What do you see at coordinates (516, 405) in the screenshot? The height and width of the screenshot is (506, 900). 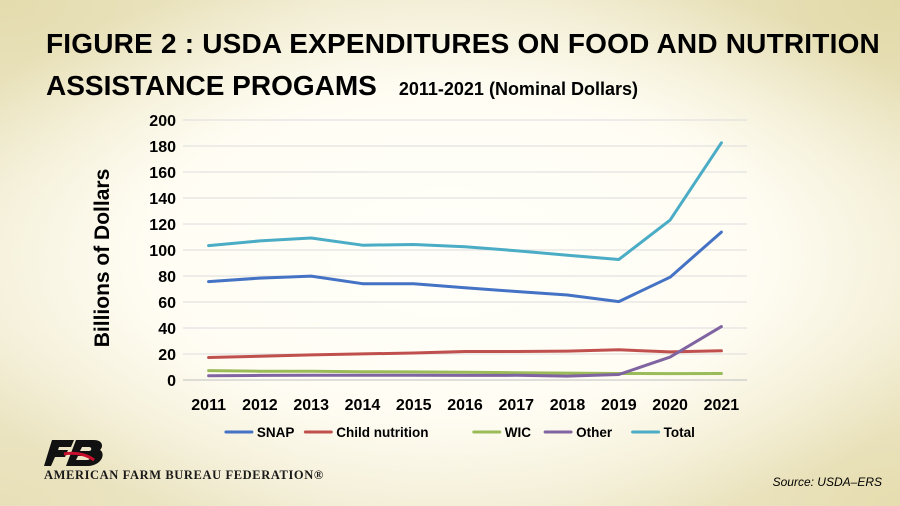 I see `x-tick-label: 2017` at bounding box center [516, 405].